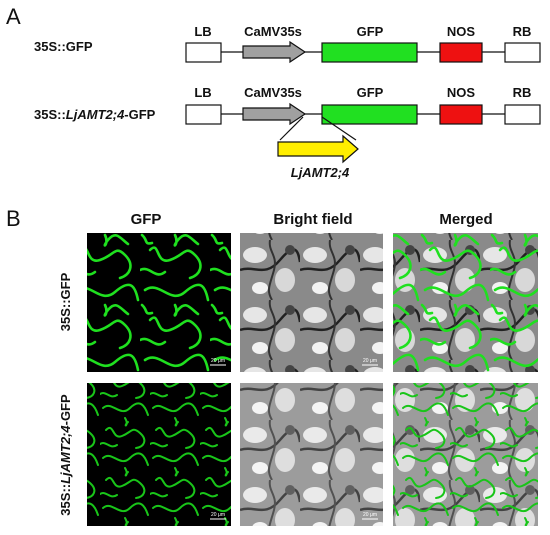 The image size is (550, 535). What do you see at coordinates (320, 172) in the screenshot?
I see `insert-label: LjAMT2;4` at bounding box center [320, 172].